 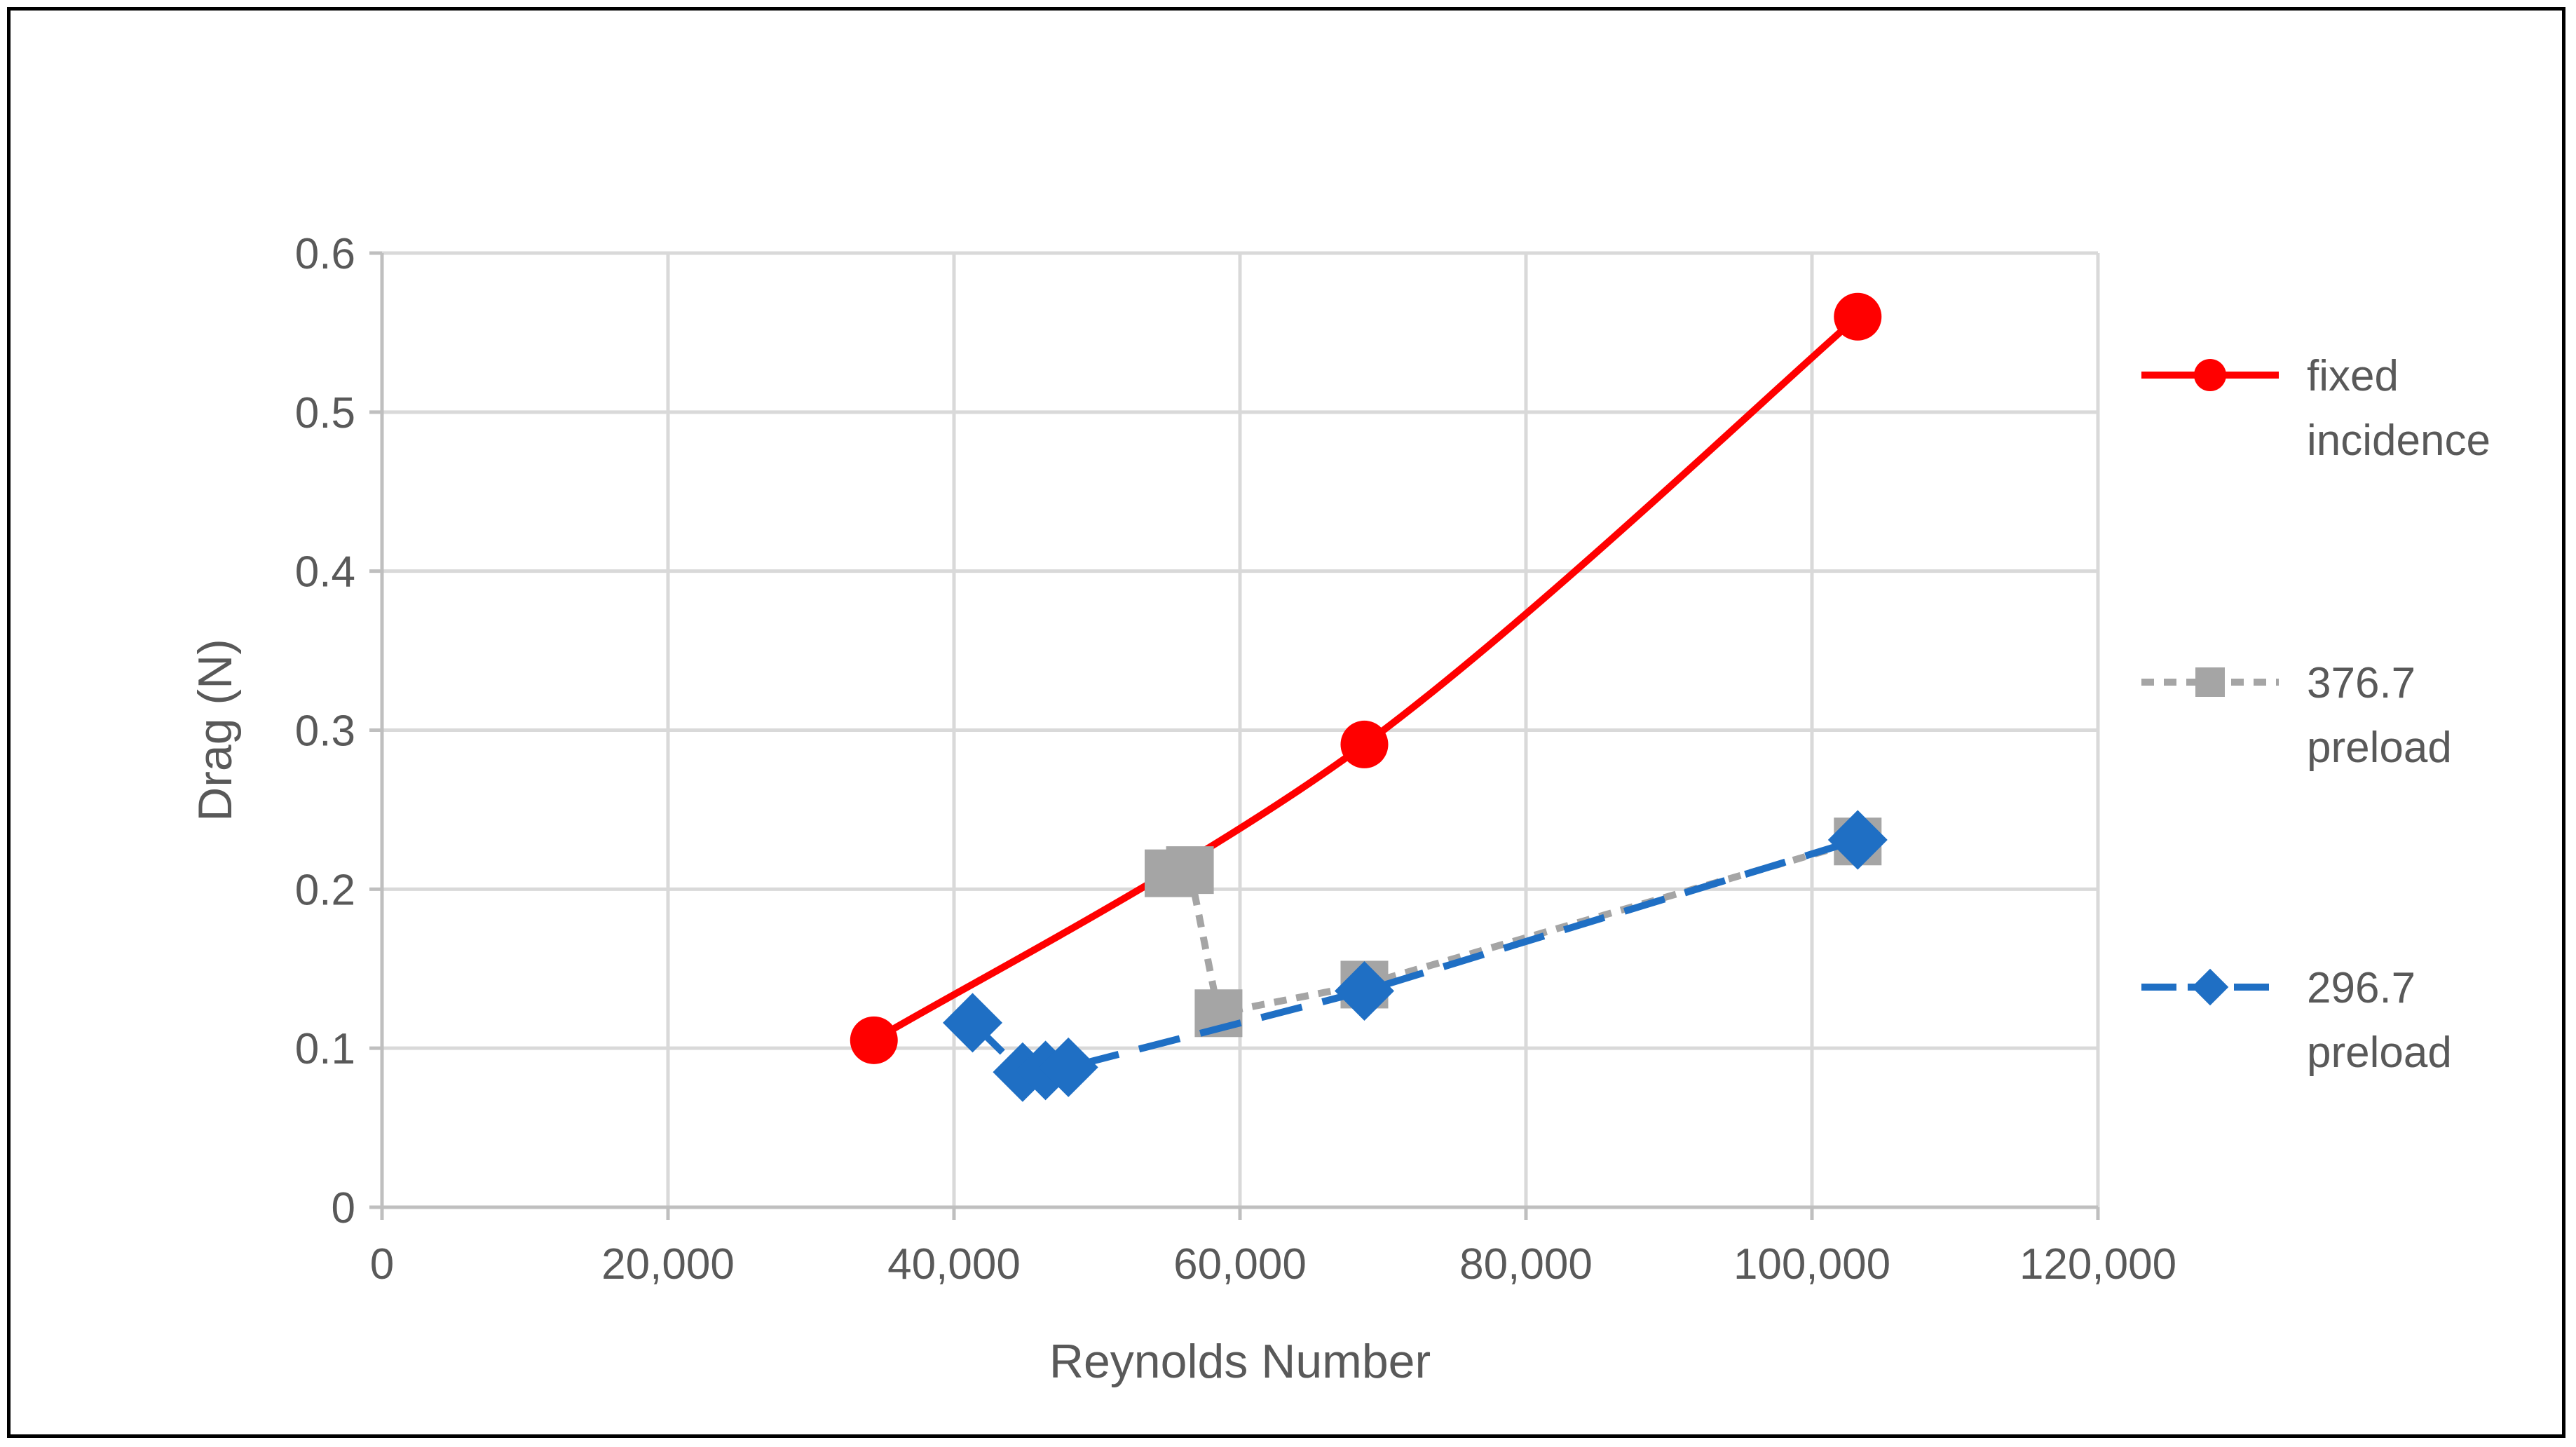 I want to click on series-296-7-preload, so click(x=1415, y=956).